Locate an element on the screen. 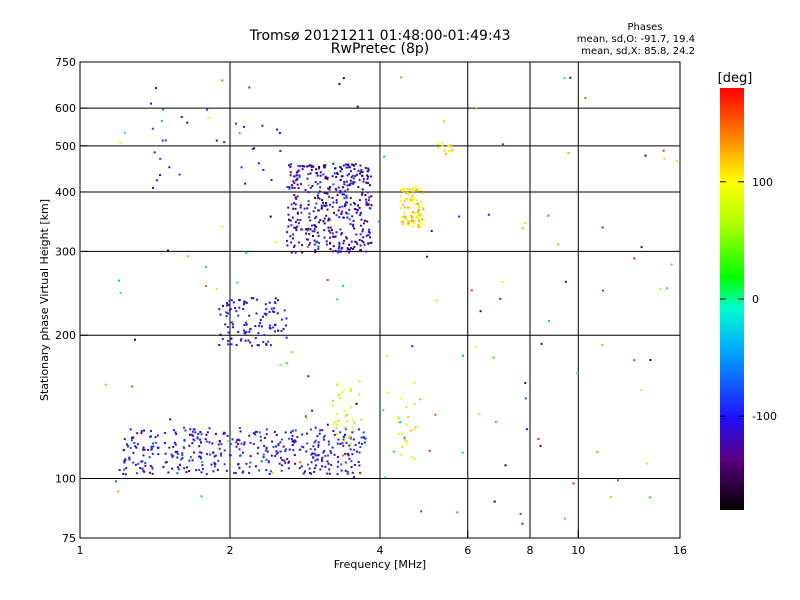 This screenshot has height=600, width=800. x-axis: 1 2 4 6 8 10 16 is located at coordinates (382, 543).